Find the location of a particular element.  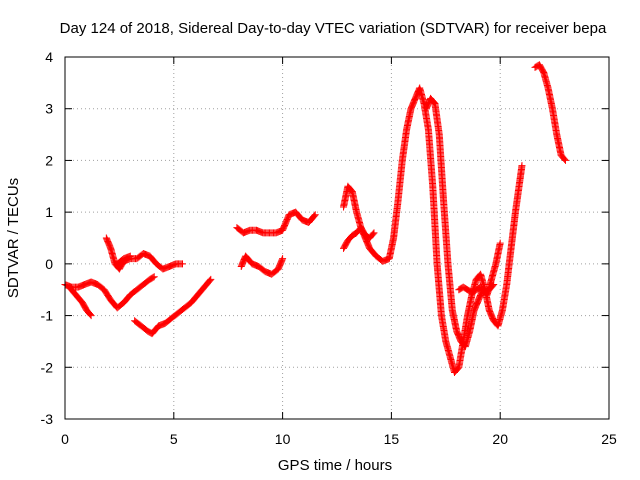

y-tick-labels: -3 -2 -1 0 1 2 3 4 is located at coordinates (47, 238).